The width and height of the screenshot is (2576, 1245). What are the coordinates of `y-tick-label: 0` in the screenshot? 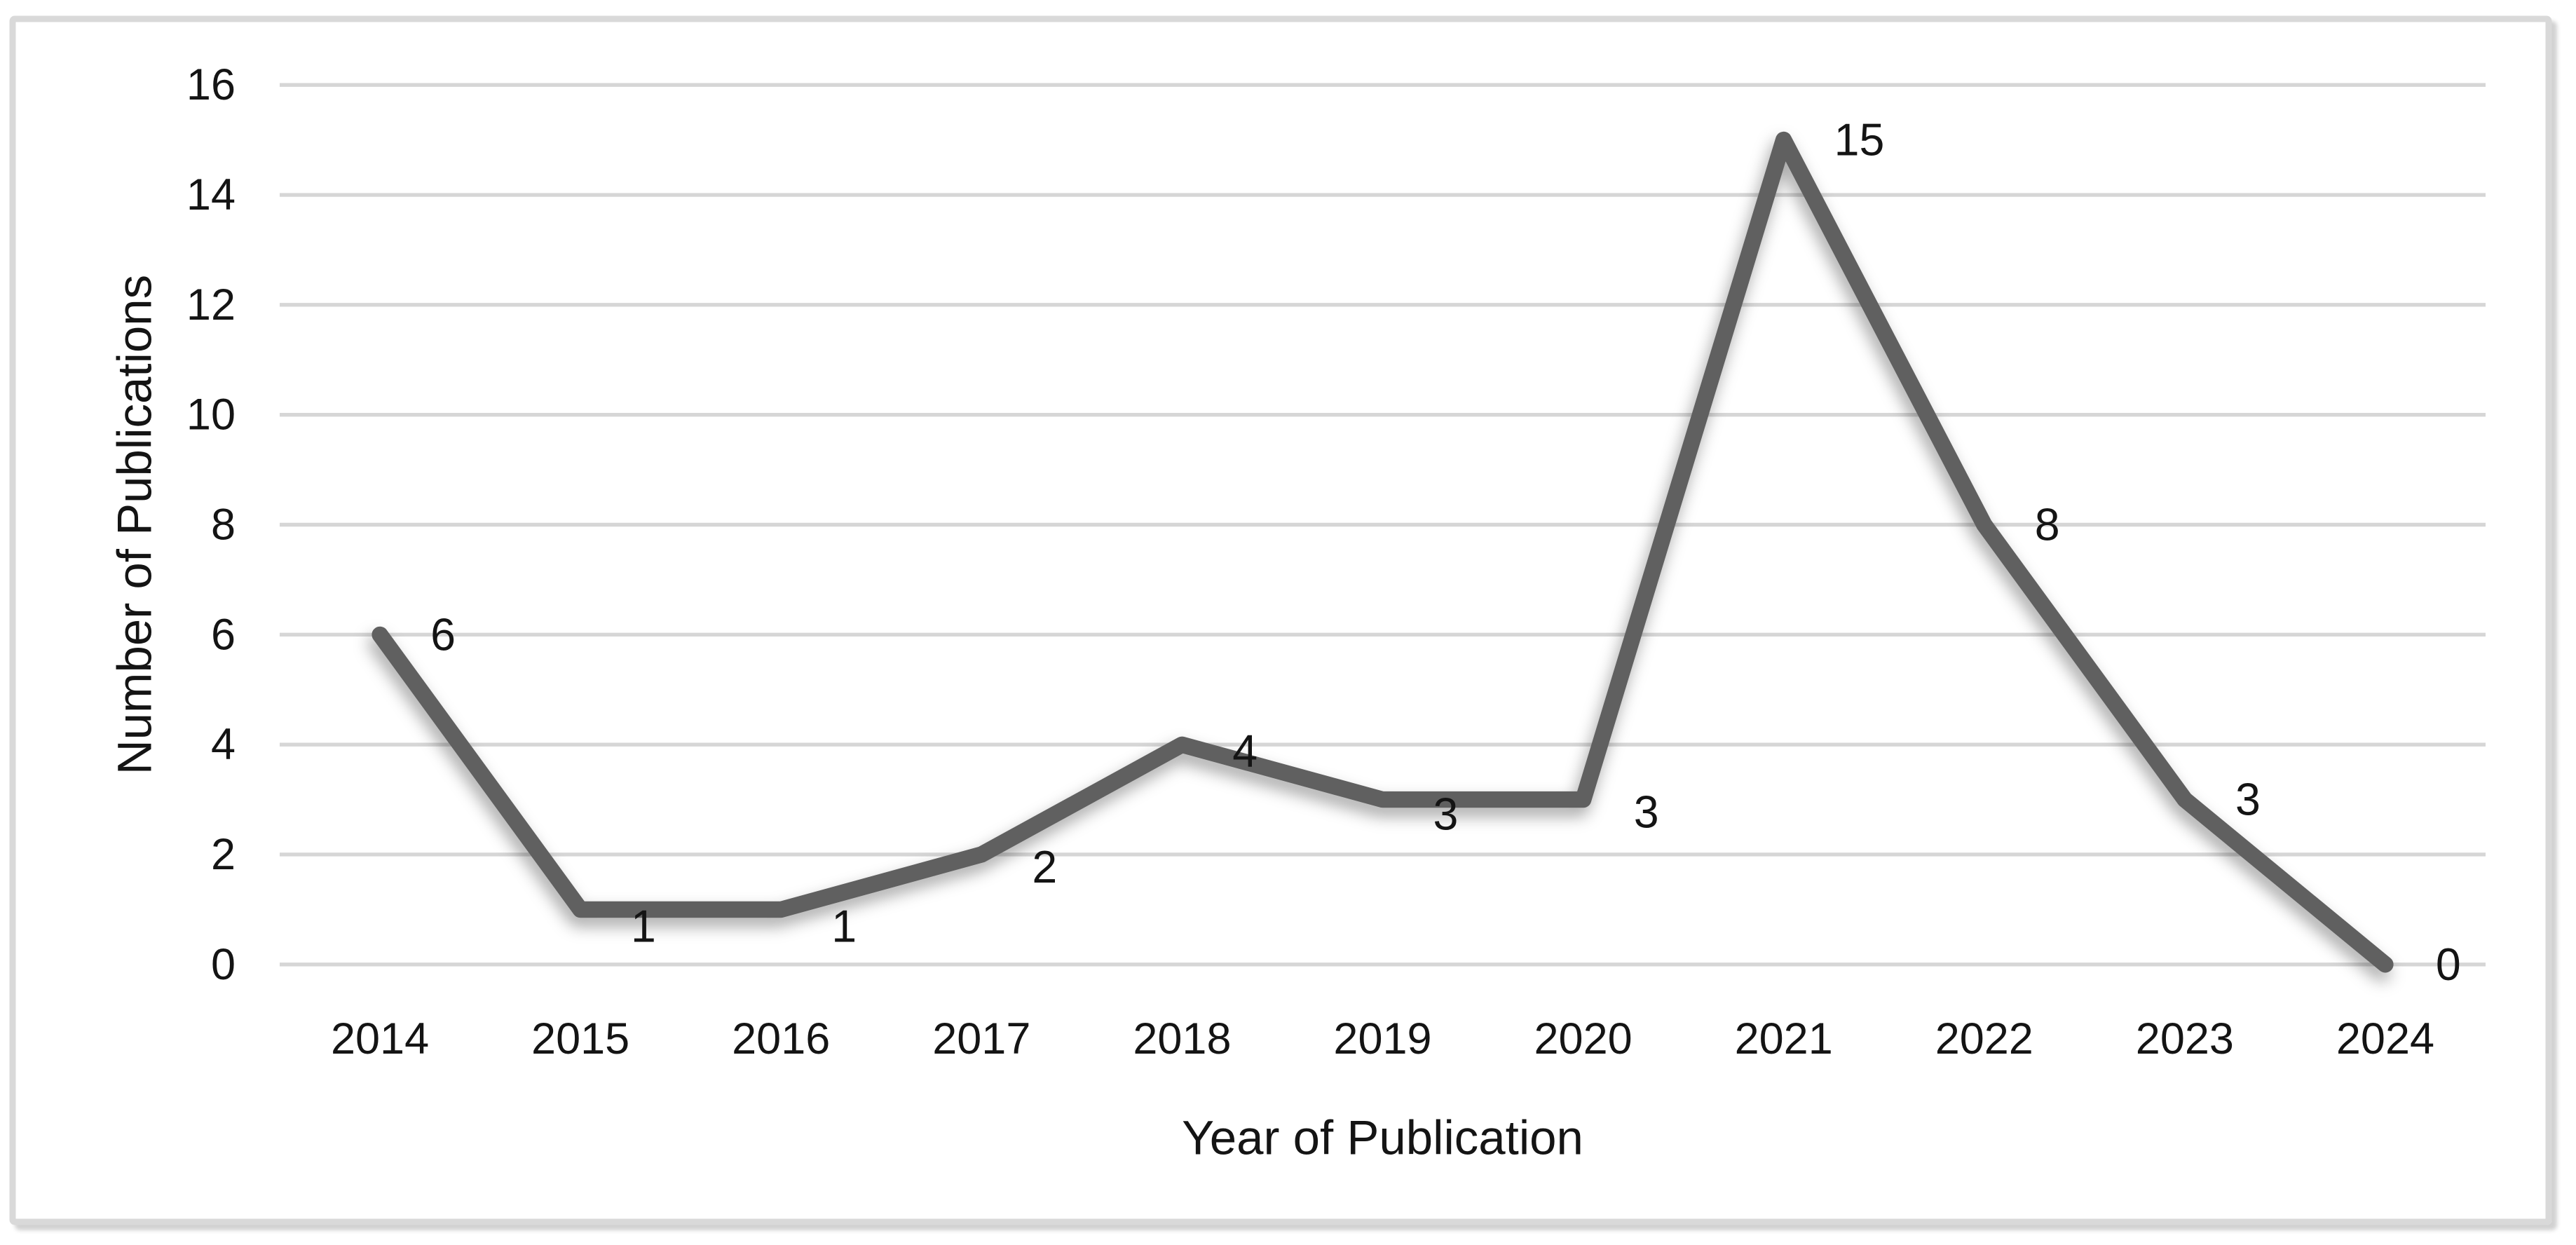 It's located at (224, 964).